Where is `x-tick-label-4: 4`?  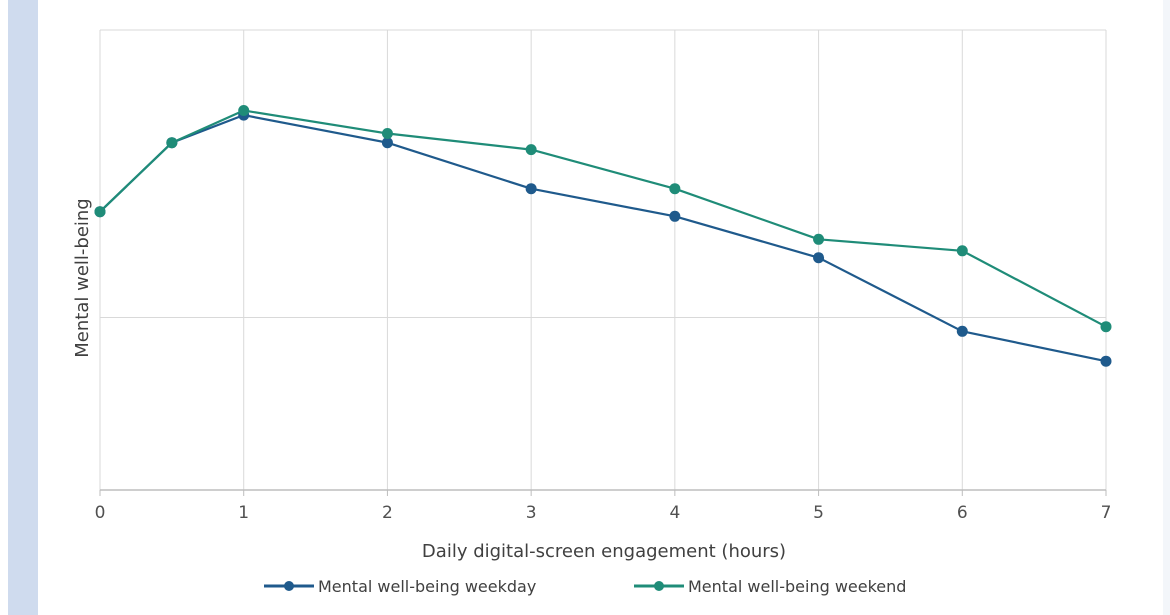
x-tick-label-4: 4 is located at coordinates (674, 513).